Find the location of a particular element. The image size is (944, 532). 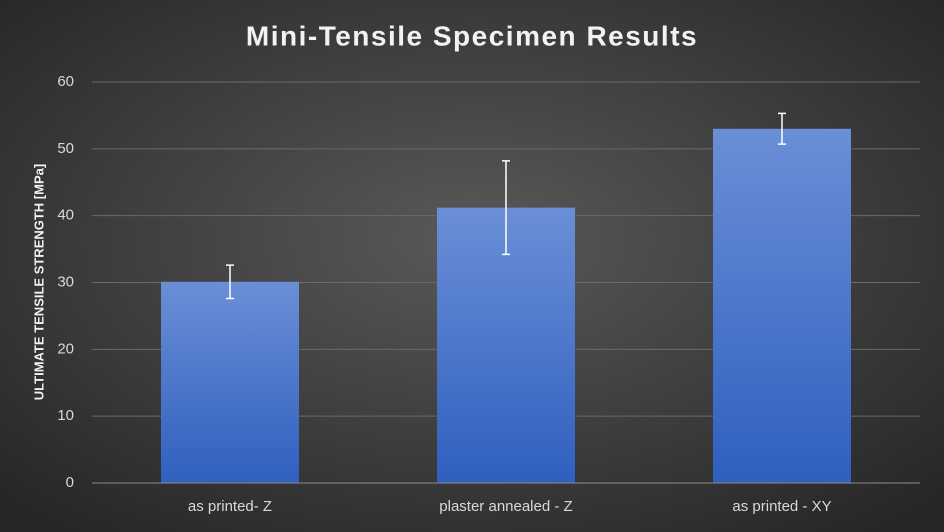

y-tick-label: 0 is located at coordinates (70, 482).